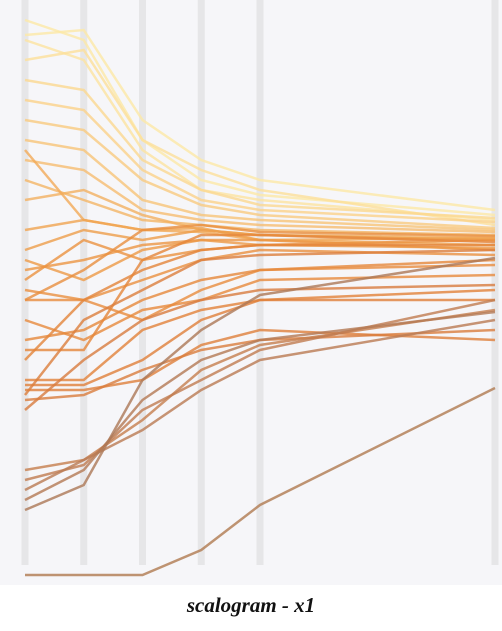  What do you see at coordinates (250, 605) in the screenshot?
I see `chart-title: scalogram - x1` at bounding box center [250, 605].